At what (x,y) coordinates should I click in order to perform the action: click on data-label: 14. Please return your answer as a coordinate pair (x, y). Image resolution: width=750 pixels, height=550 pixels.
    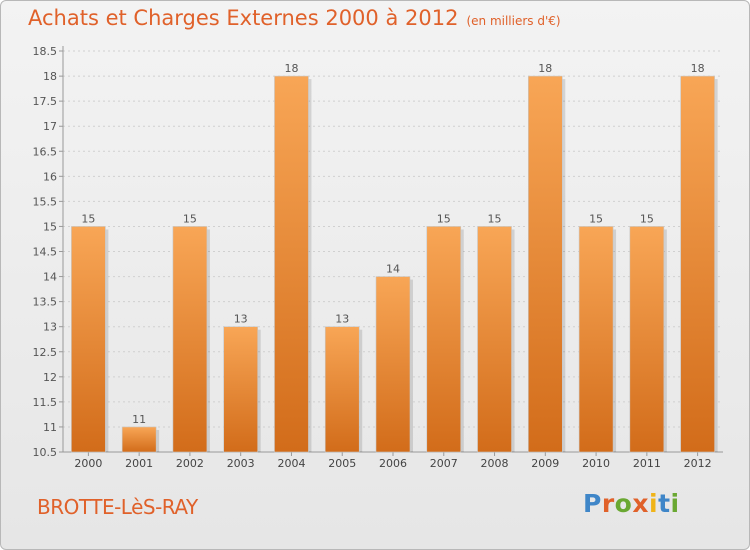
    Looking at the image, I should click on (393, 269).